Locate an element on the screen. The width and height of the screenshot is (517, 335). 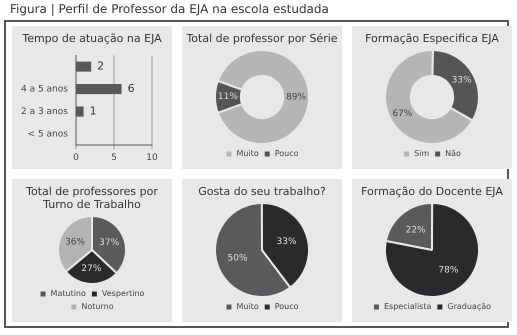
data-label: 67% is located at coordinates (402, 114).